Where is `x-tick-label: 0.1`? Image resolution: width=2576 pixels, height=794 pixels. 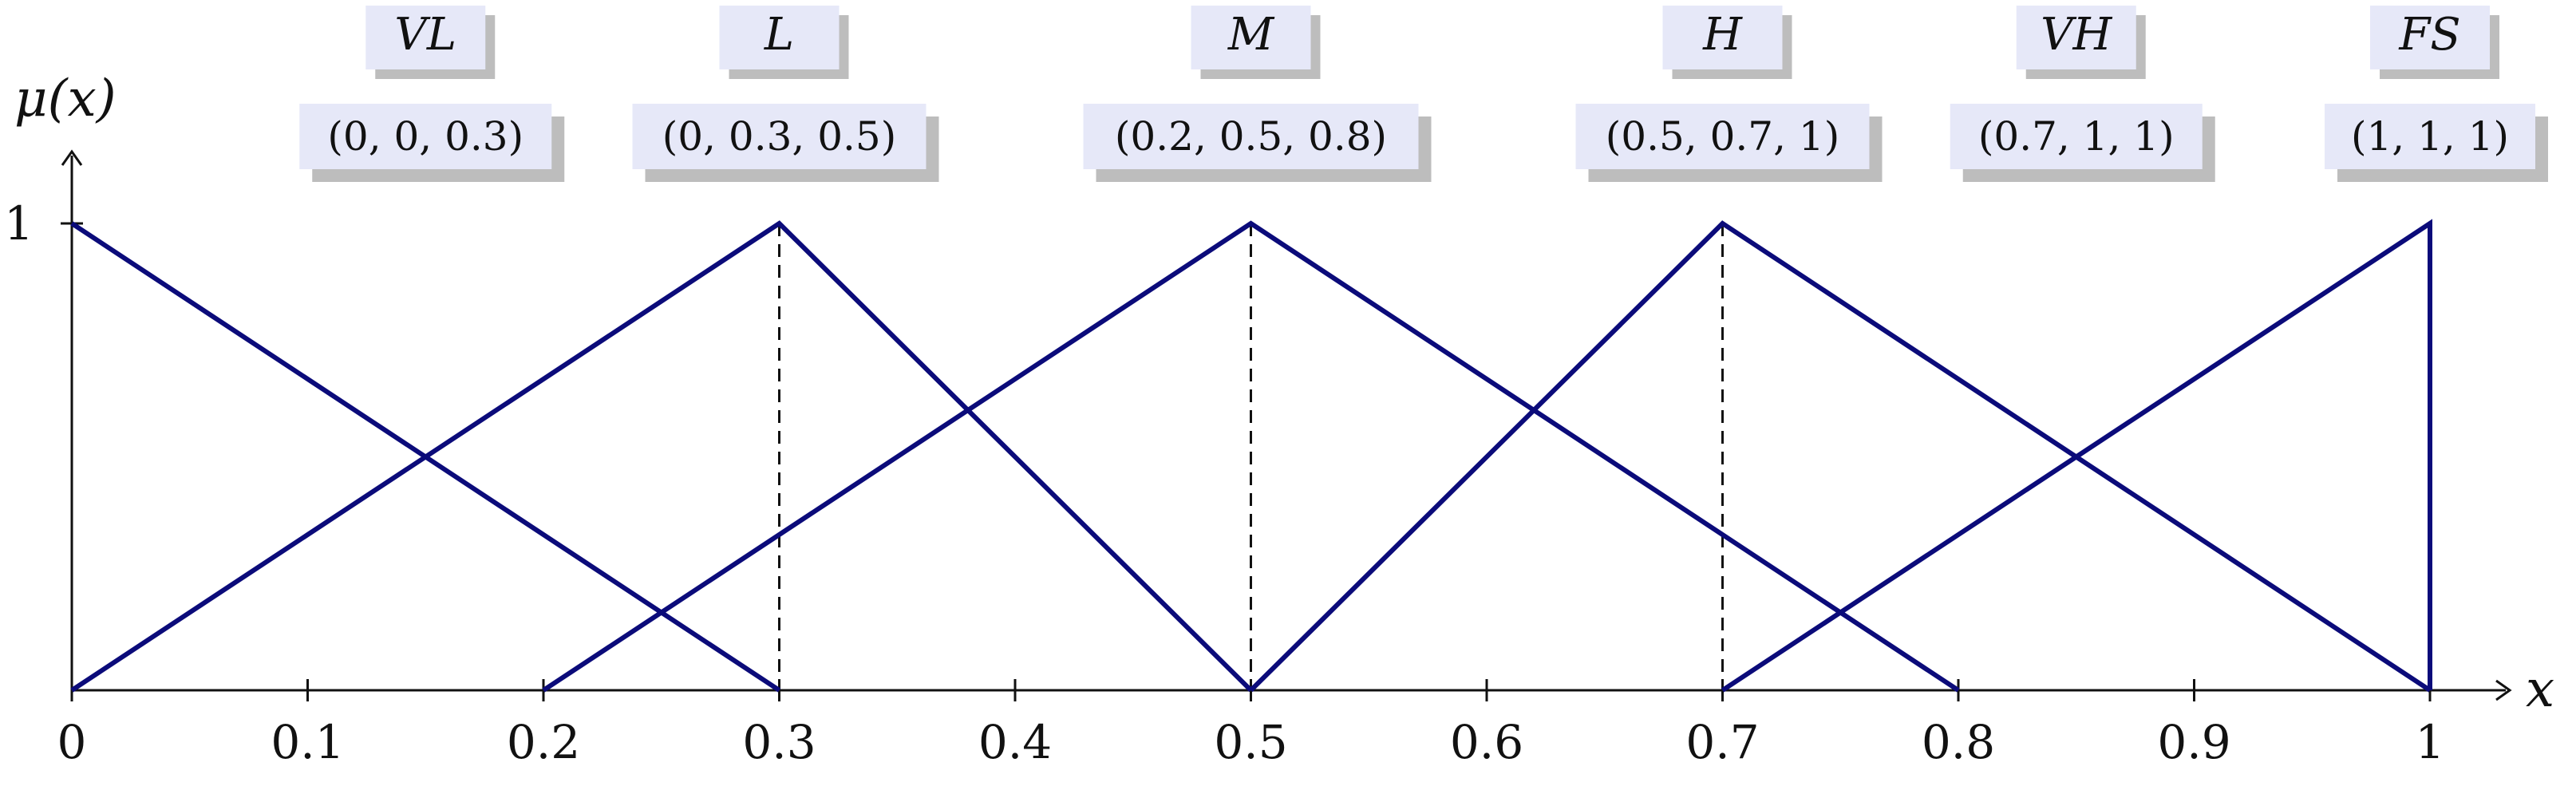 x-tick-label: 0.1 is located at coordinates (307, 742).